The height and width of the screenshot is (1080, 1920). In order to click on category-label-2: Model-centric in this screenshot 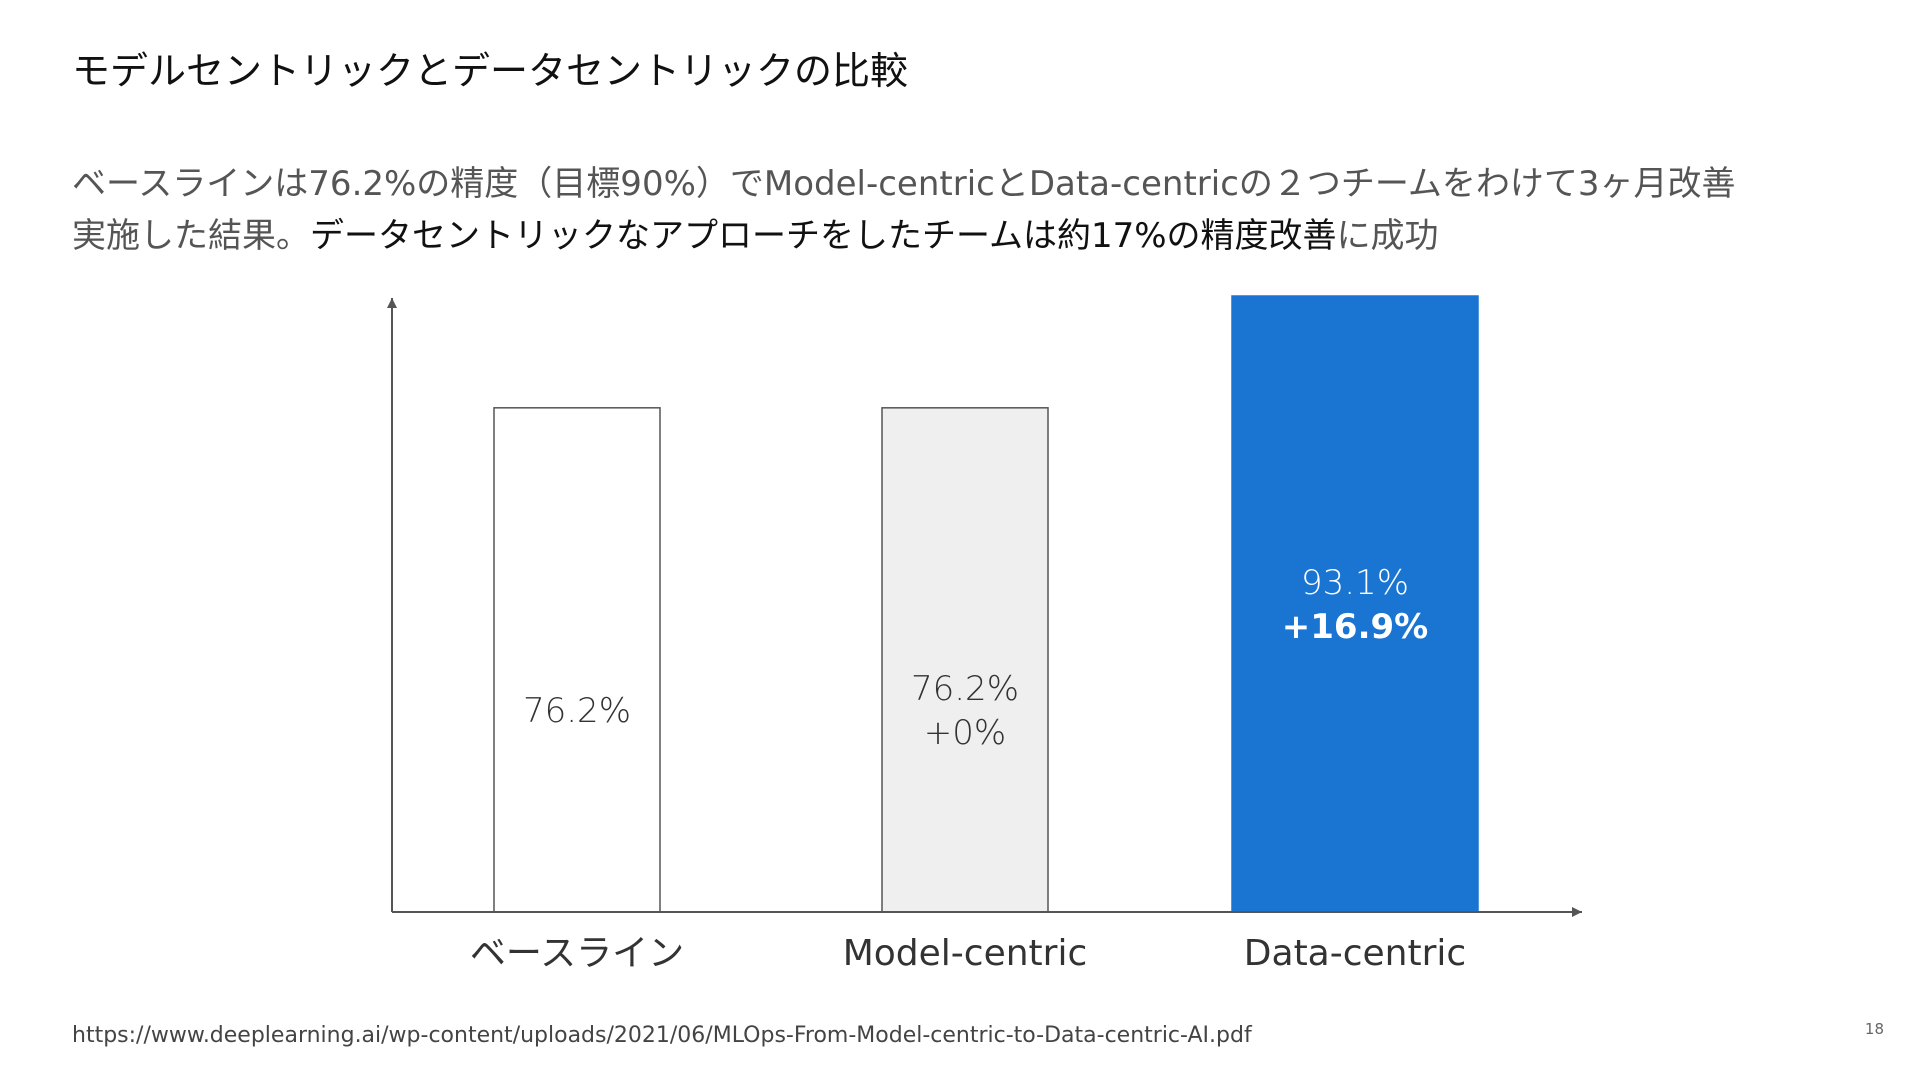, I will do `click(965, 953)`.